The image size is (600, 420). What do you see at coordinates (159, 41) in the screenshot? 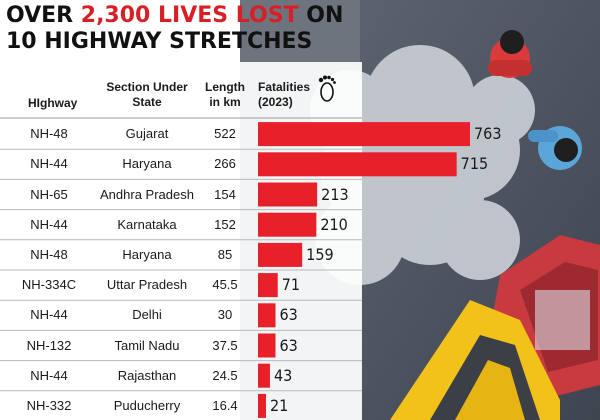
I see `page-title-line-2: 10 HIGHWAY STRETCHES` at bounding box center [159, 41].